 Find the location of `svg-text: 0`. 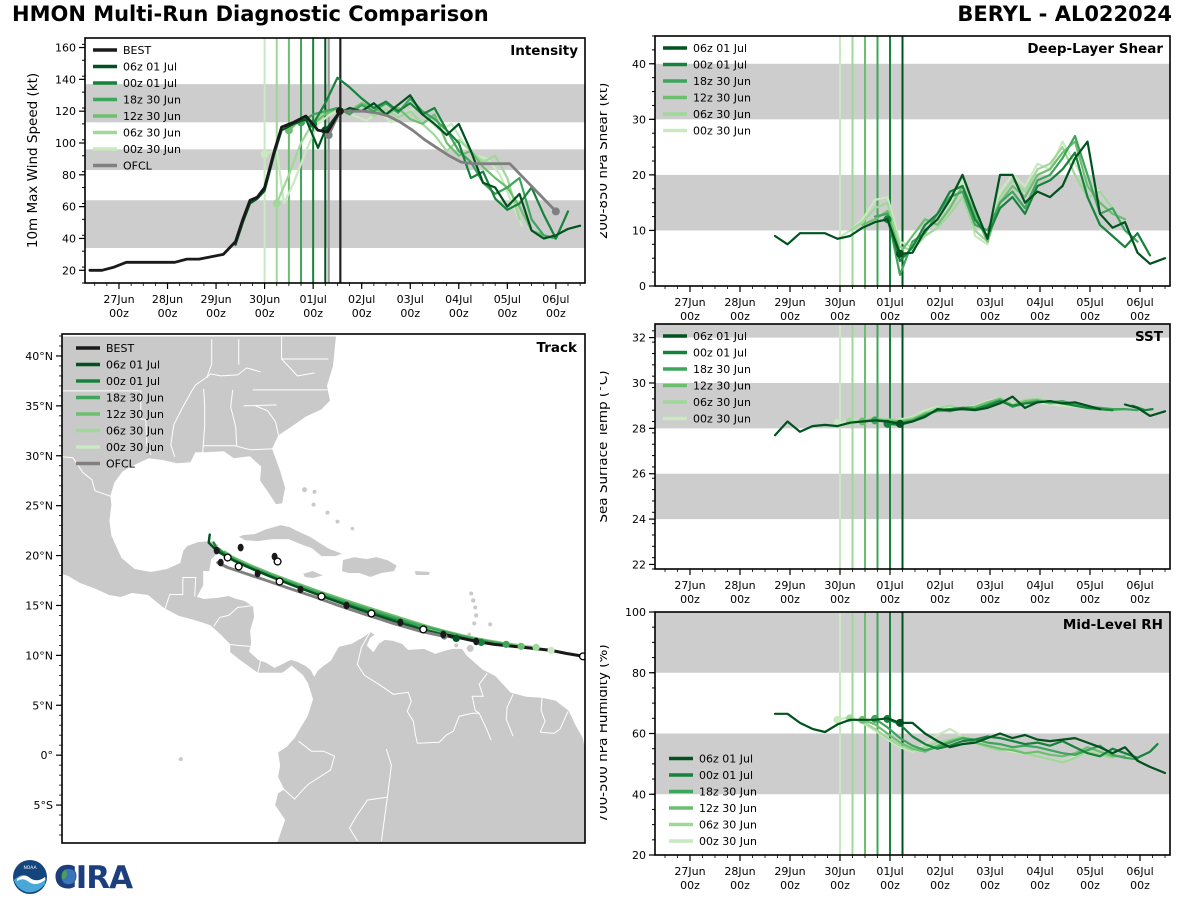

svg-text: 0 is located at coordinates (642, 286).